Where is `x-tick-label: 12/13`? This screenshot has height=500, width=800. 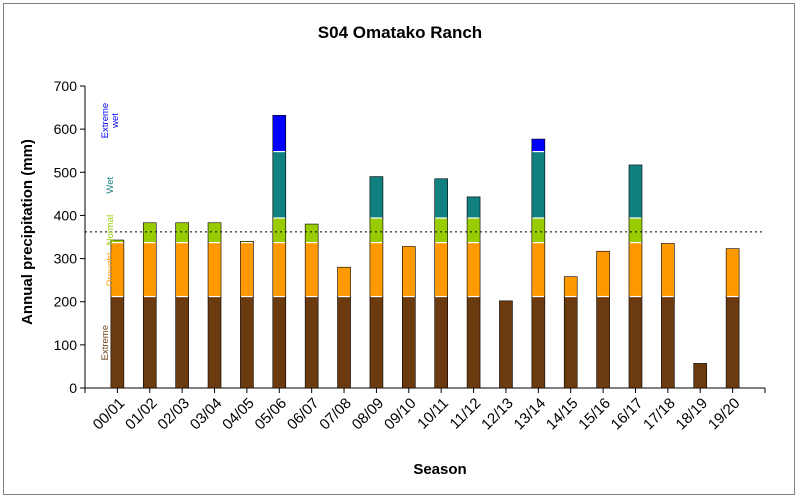 x-tick-label: 12/13 is located at coordinates (497, 414).